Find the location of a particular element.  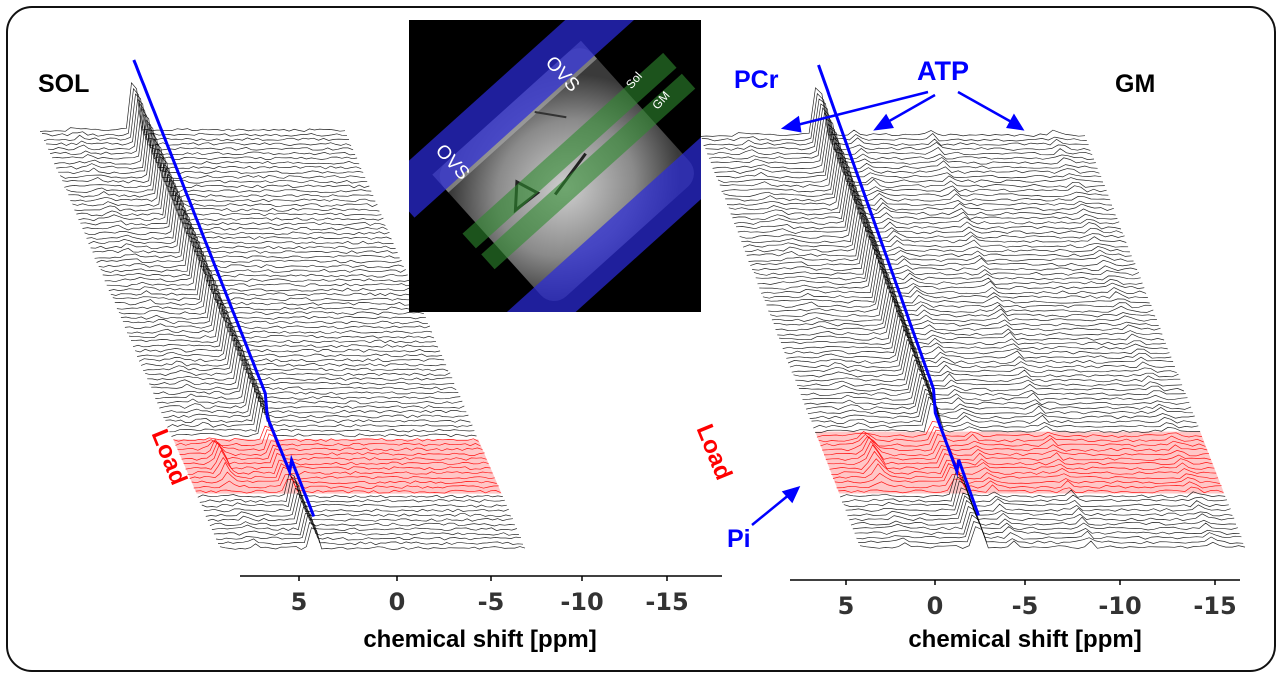

pi-arrowhead is located at coordinates (791, 495).